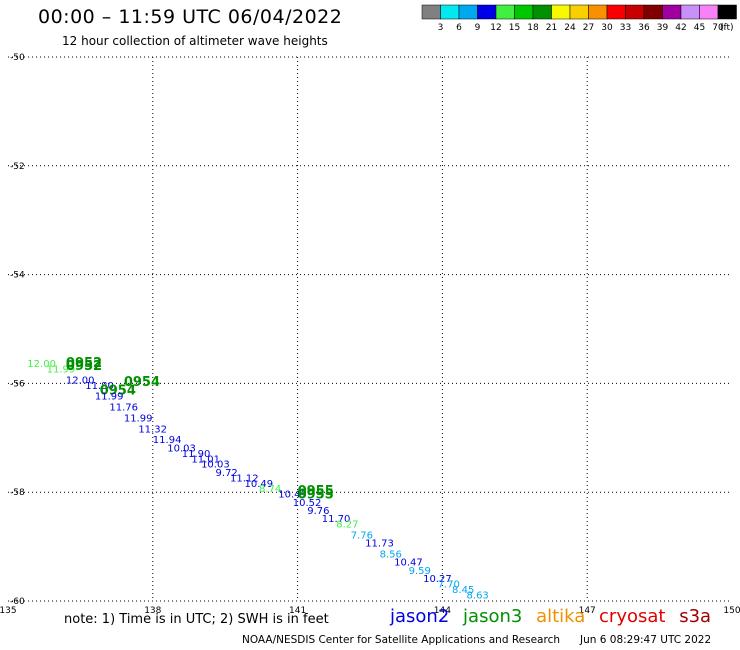  Describe the element at coordinates (644, 28) in the screenshot. I see `colorbar-label: 36` at that location.